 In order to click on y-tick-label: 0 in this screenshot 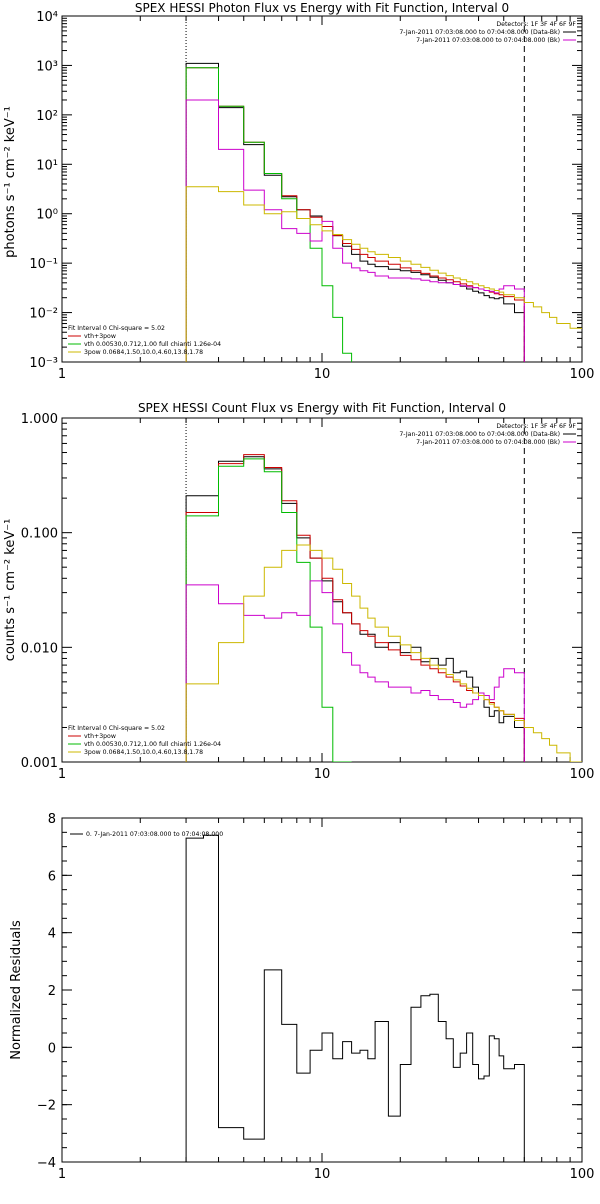, I will do `click(52, 1048)`.